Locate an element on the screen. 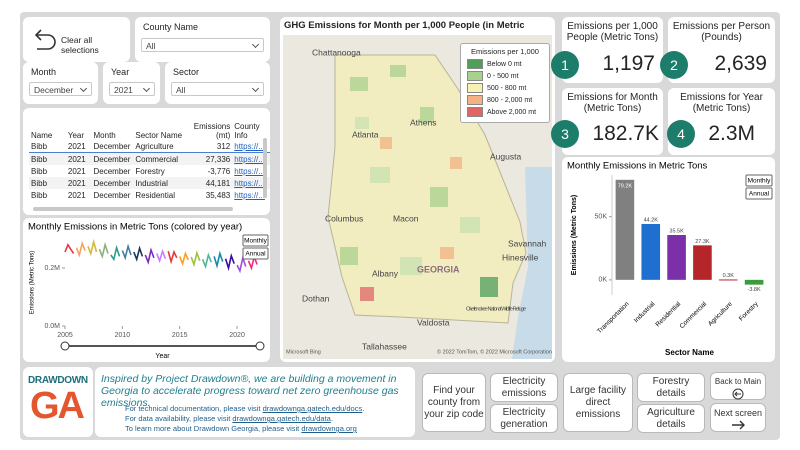 This screenshot has height=450, width=800. badge: 1 is located at coordinates (565, 65).